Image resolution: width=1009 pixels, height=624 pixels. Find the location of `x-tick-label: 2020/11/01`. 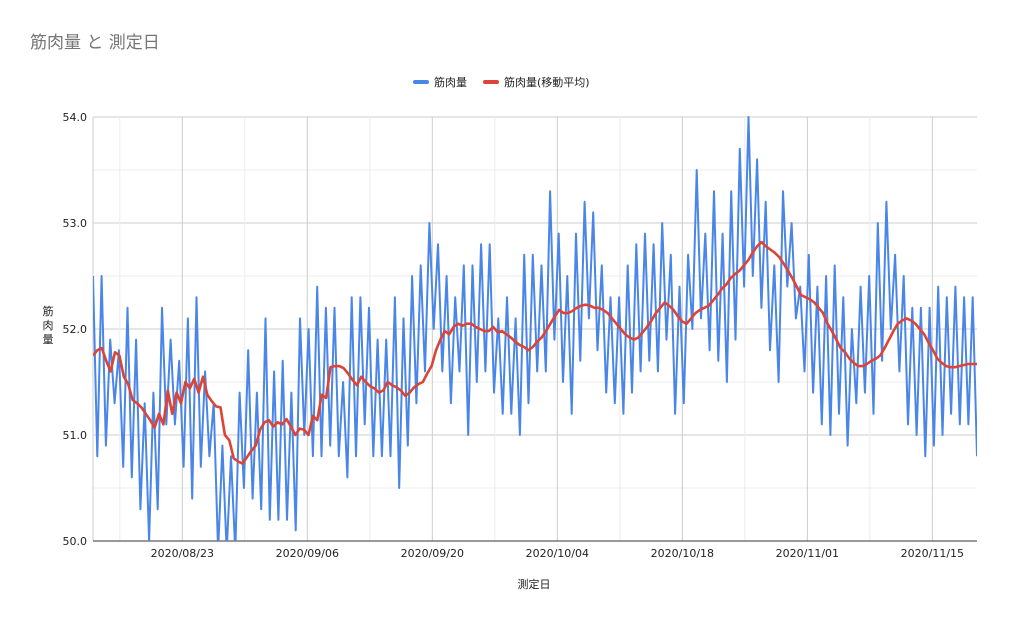

x-tick-label: 2020/11/01 is located at coordinates (807, 553).